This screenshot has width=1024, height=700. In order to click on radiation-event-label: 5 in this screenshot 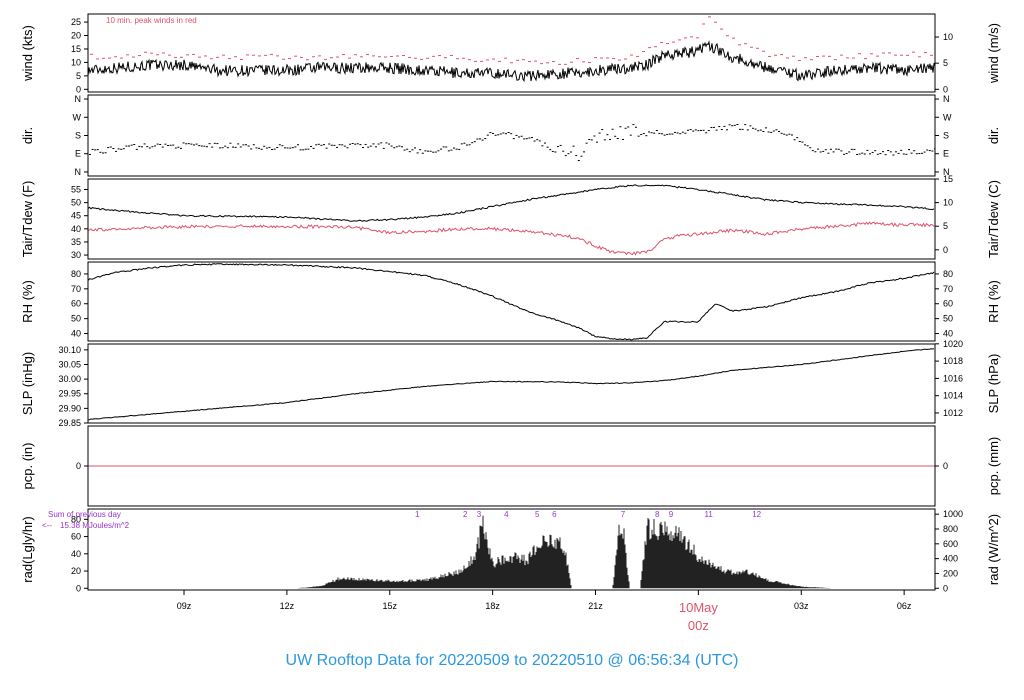, I will do `click(537, 514)`.